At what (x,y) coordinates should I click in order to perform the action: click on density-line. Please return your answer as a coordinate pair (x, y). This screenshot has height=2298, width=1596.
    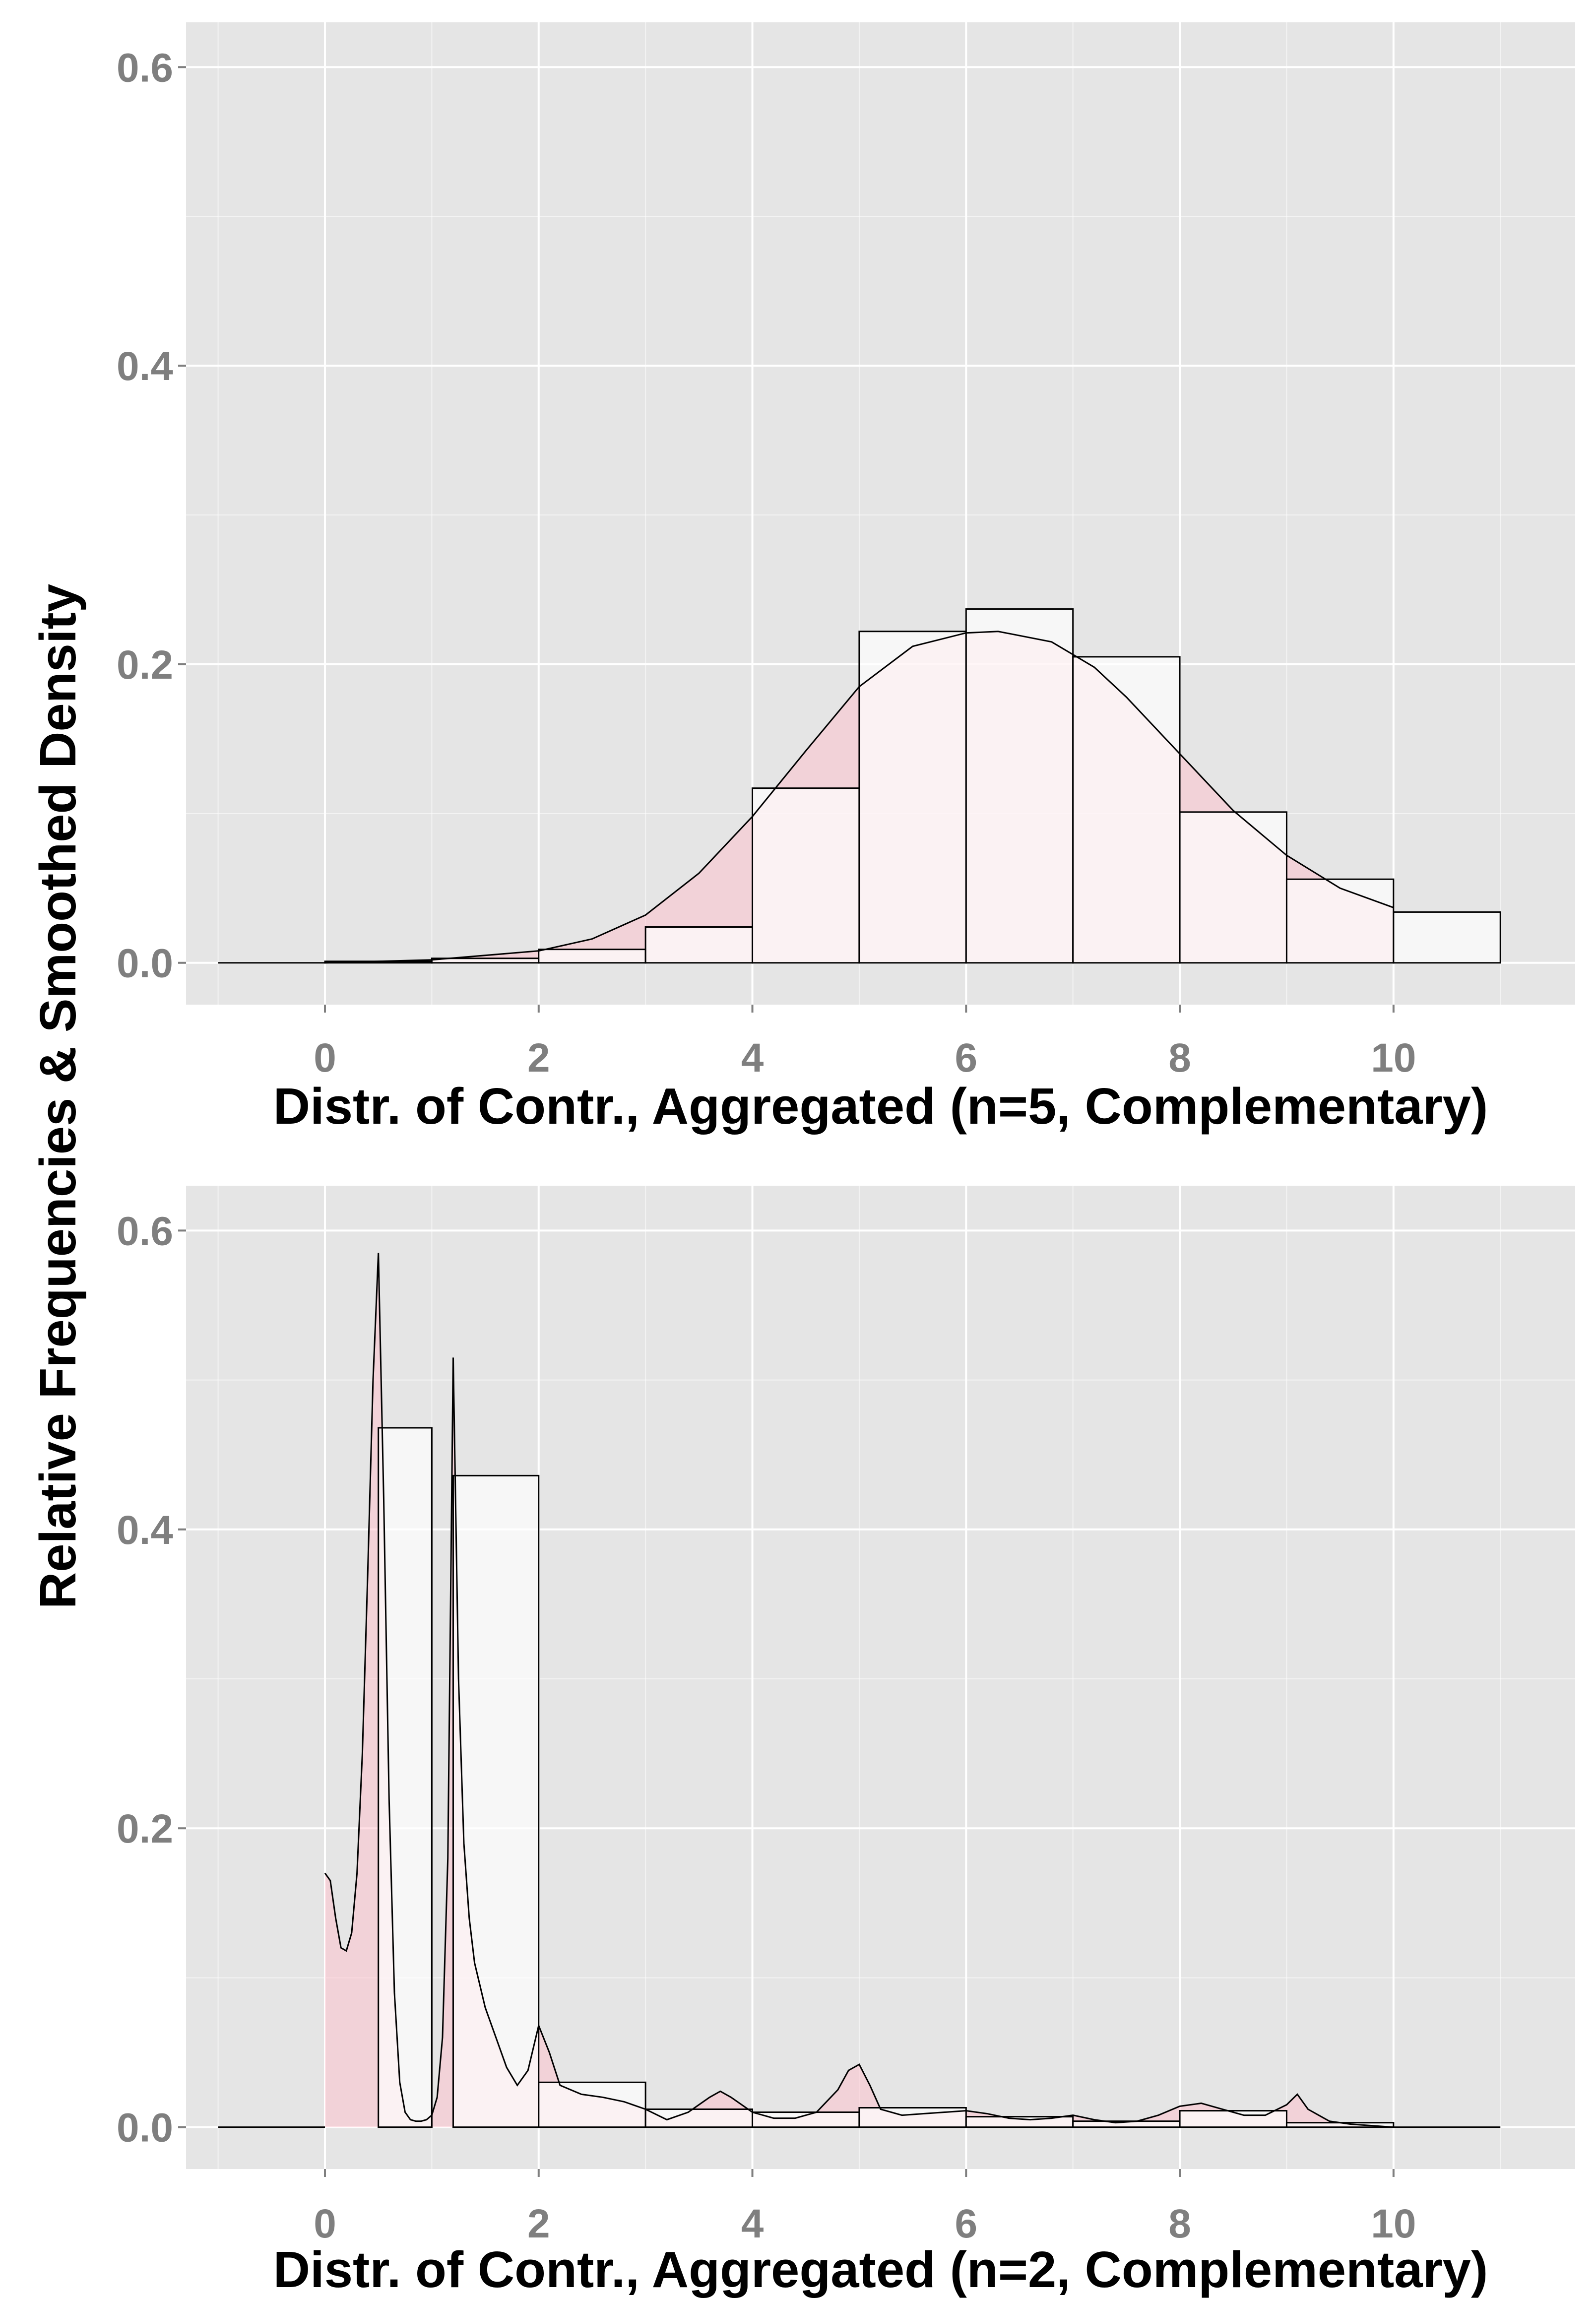
    Looking at the image, I should click on (859, 797).